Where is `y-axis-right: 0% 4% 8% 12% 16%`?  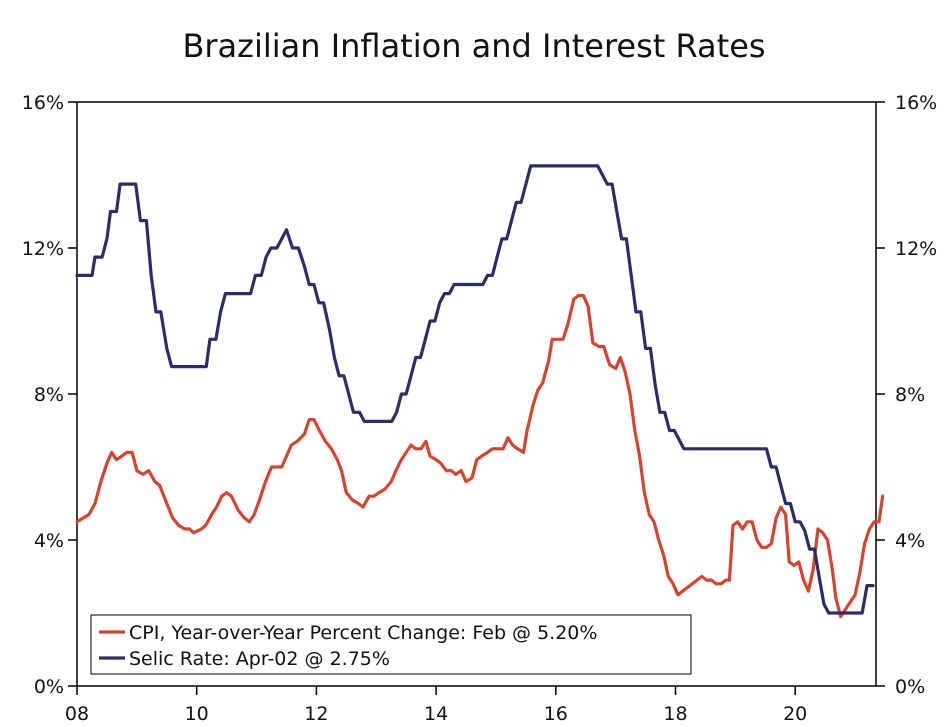
y-axis-right: 0% 4% 8% 12% 16% is located at coordinates (906, 395).